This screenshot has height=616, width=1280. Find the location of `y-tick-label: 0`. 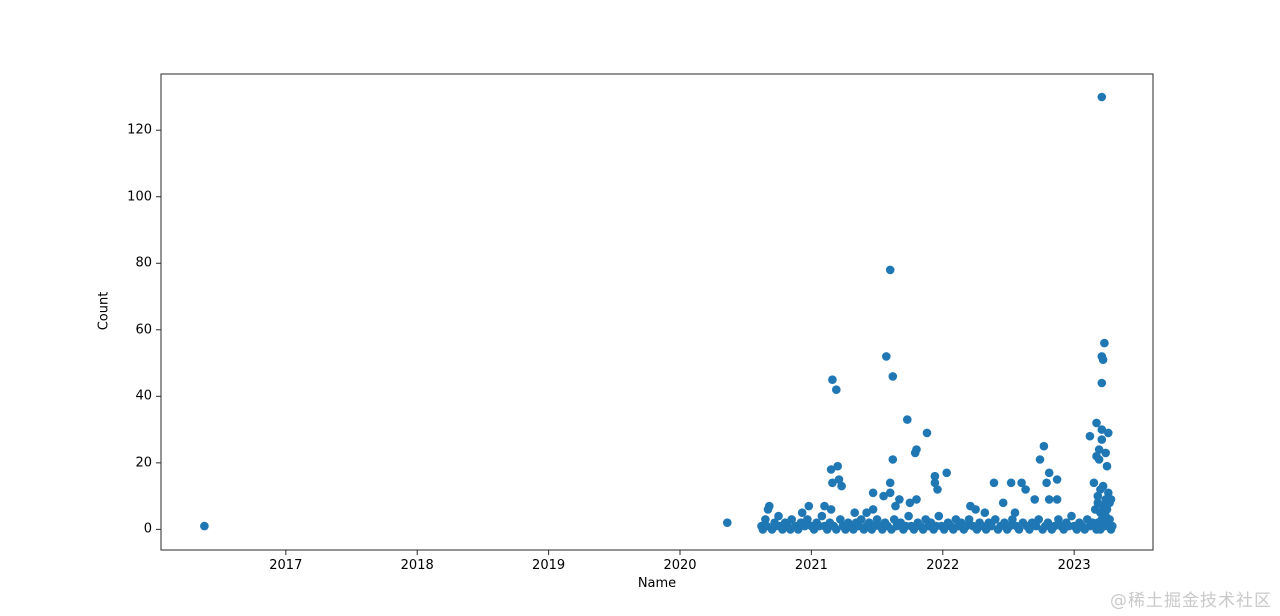

y-tick-label: 0 is located at coordinates (147, 529).